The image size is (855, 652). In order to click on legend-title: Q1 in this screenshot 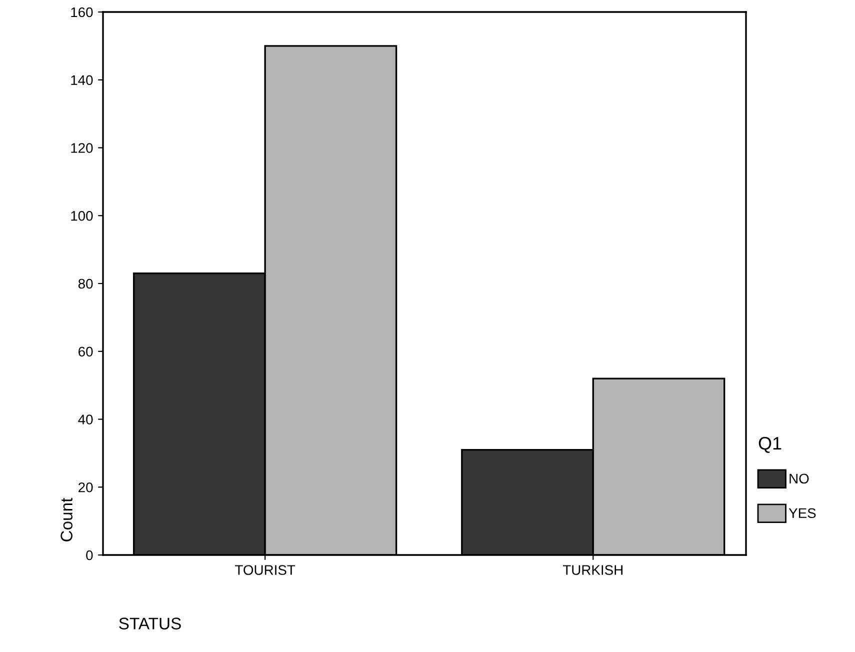, I will do `click(770, 444)`.